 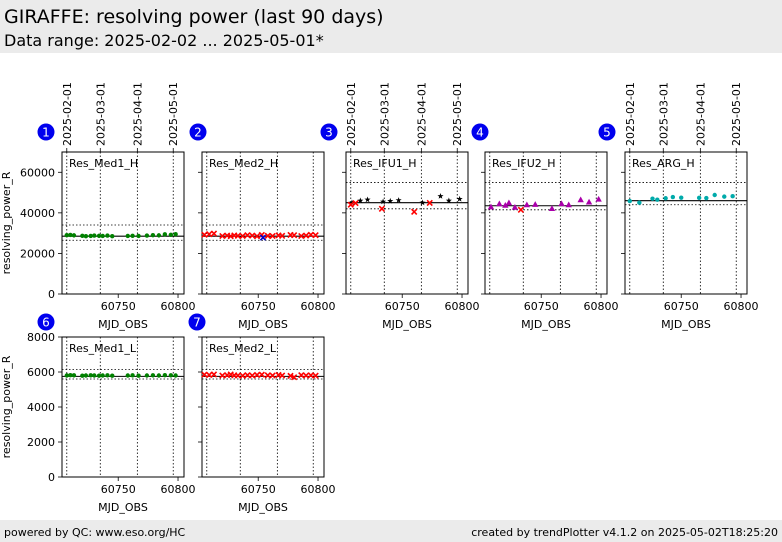 I want to click on date-tick-label: 2025-03-01, so click(x=384, y=114).